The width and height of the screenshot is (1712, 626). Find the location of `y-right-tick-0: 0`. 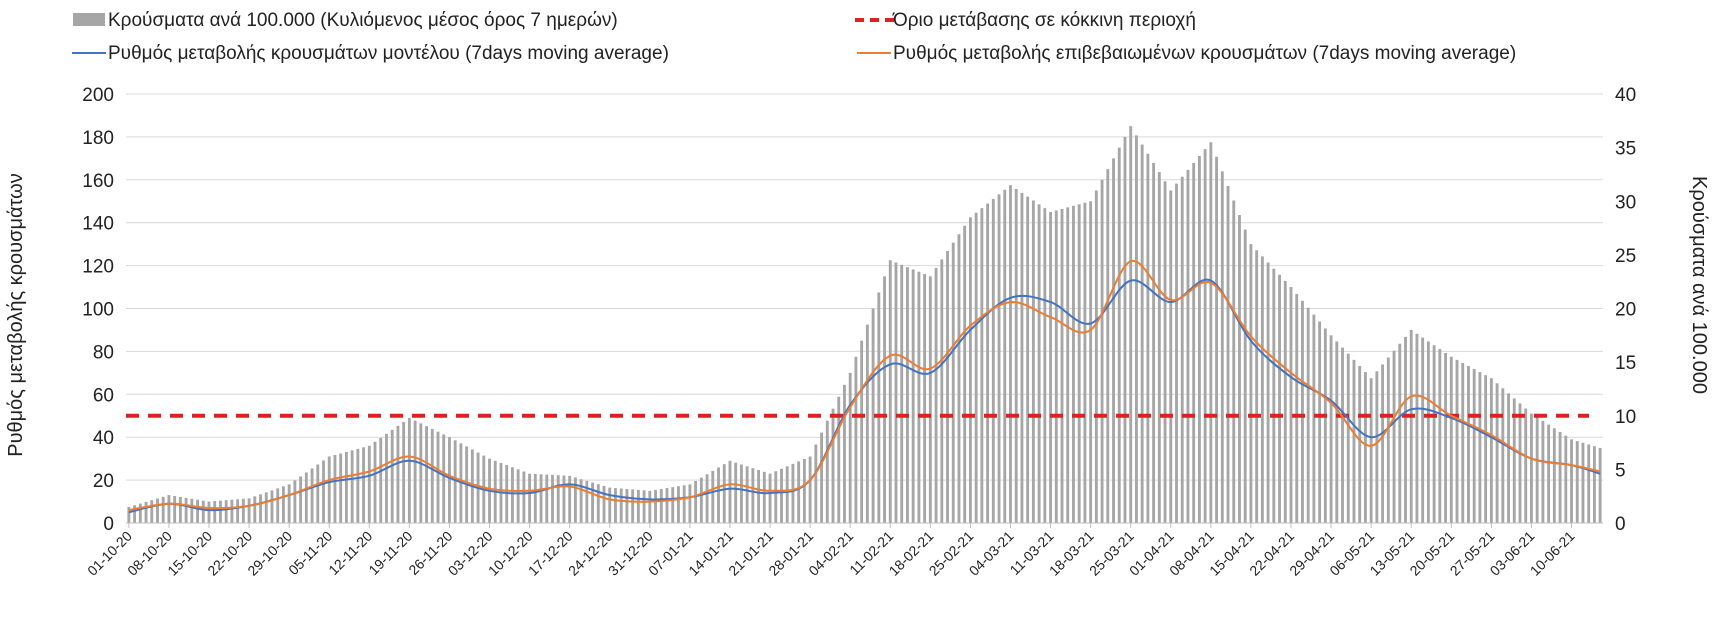

y-right-tick-0: 0 is located at coordinates (1620, 524).